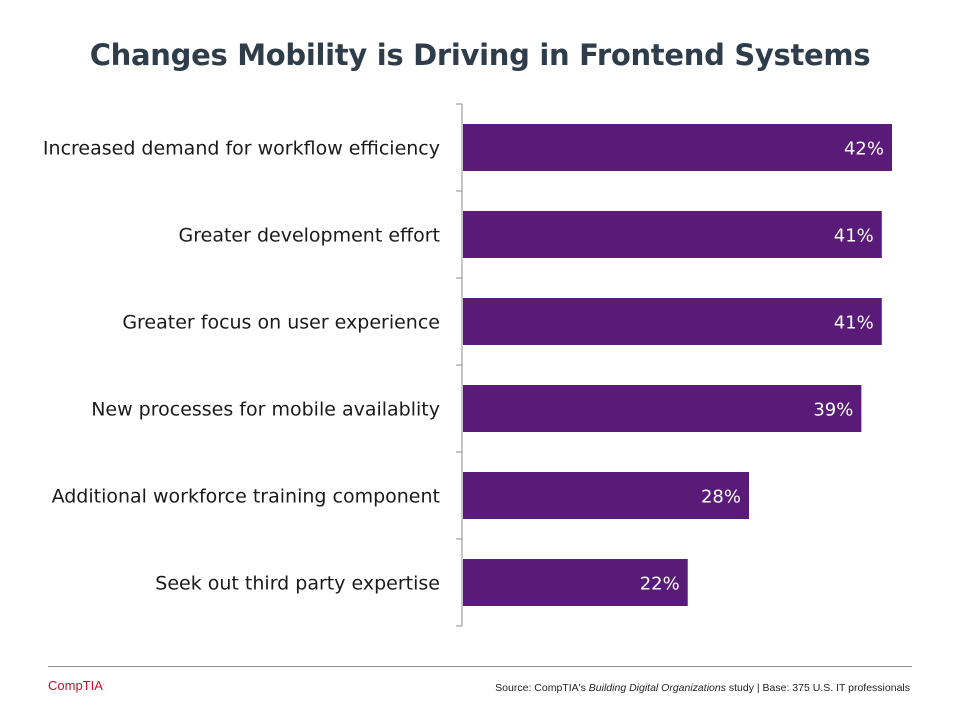  I want to click on source-study-name: Building Digital Organizations, so click(657, 688).